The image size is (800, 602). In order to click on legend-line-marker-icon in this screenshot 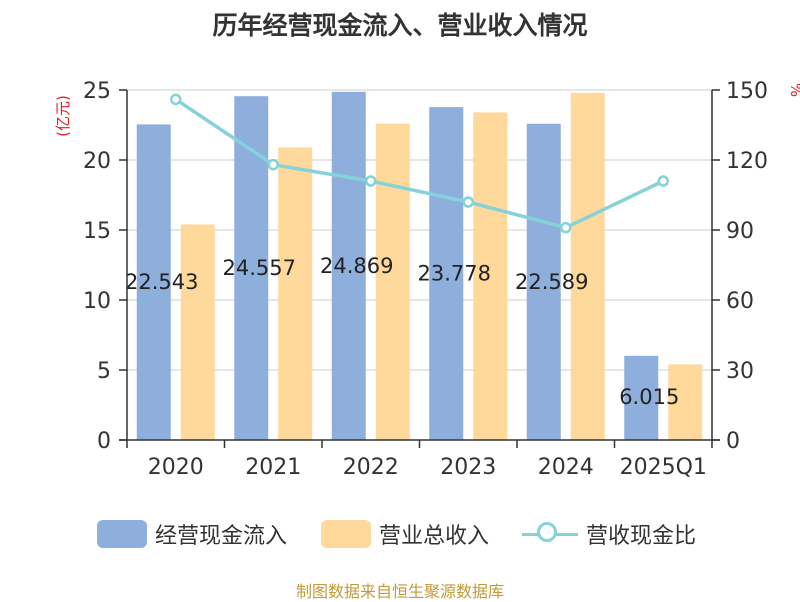, I will do `click(550, 534)`.